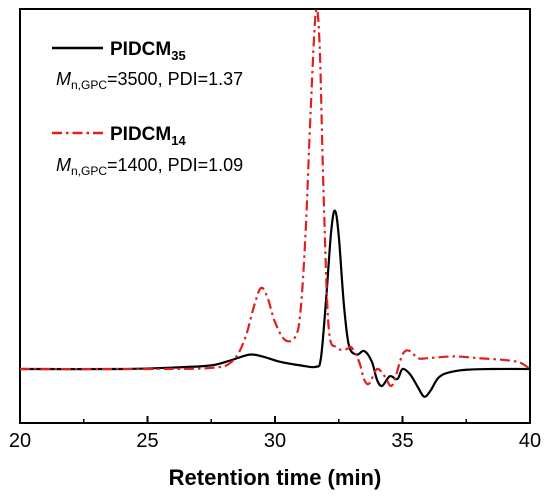 This screenshot has height=497, width=550. I want to click on x-tick-label-40: 40, so click(530, 441).